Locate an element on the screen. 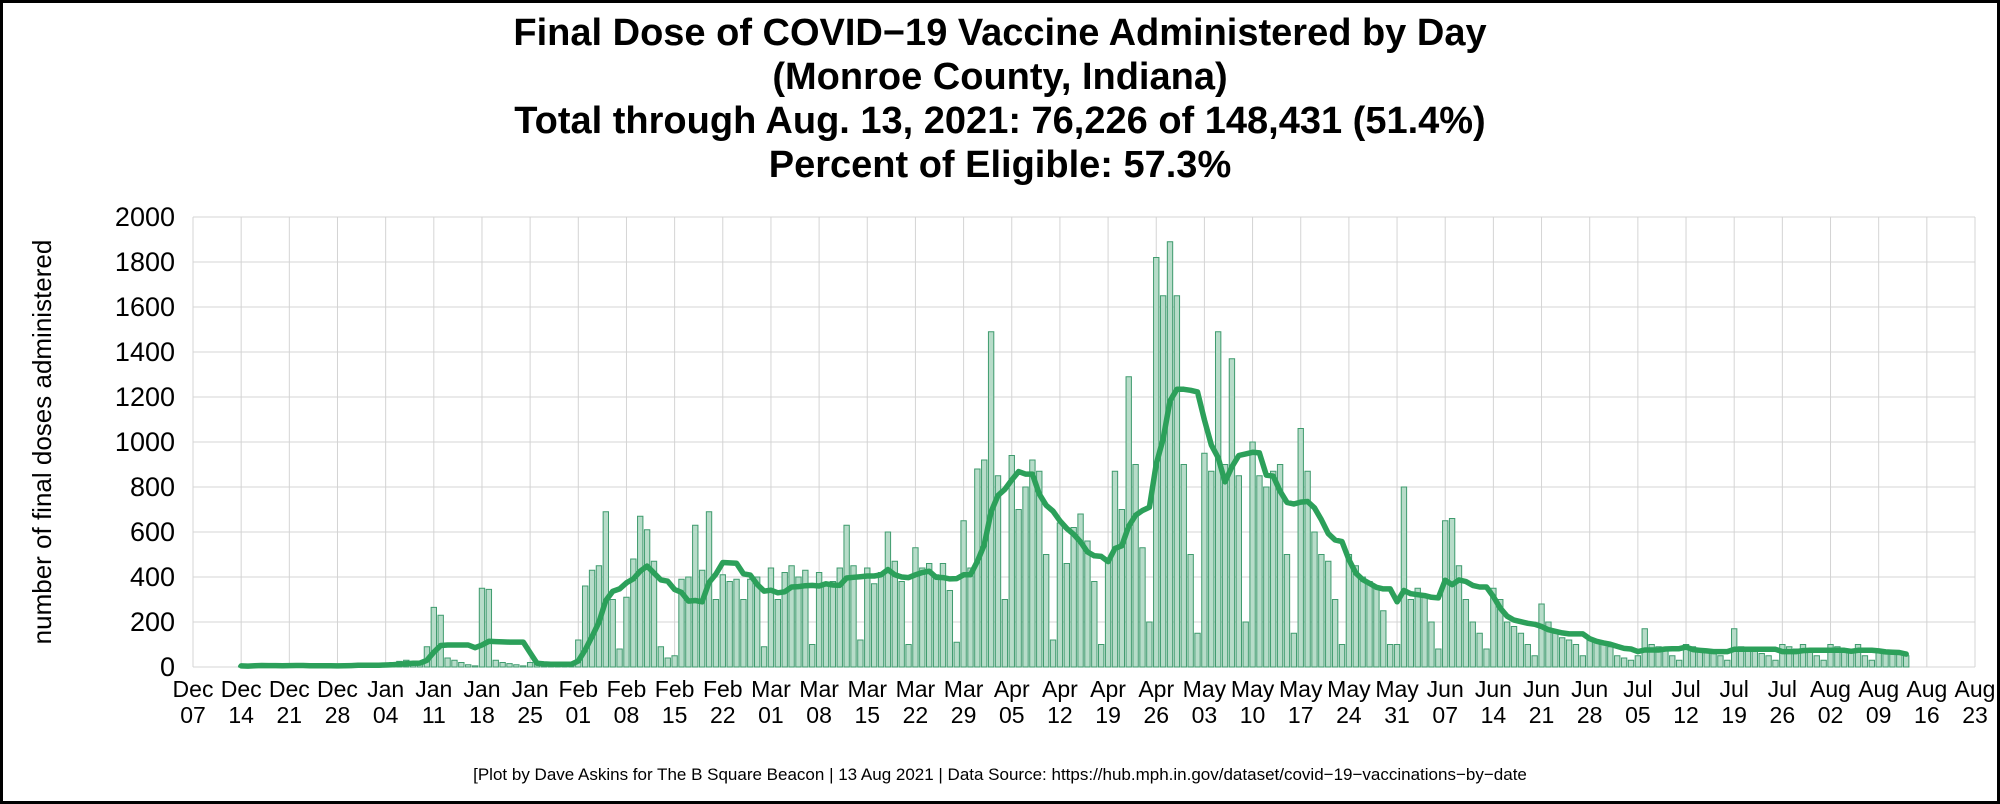  x-axis-tick-label: 09 is located at coordinates (1879, 715).